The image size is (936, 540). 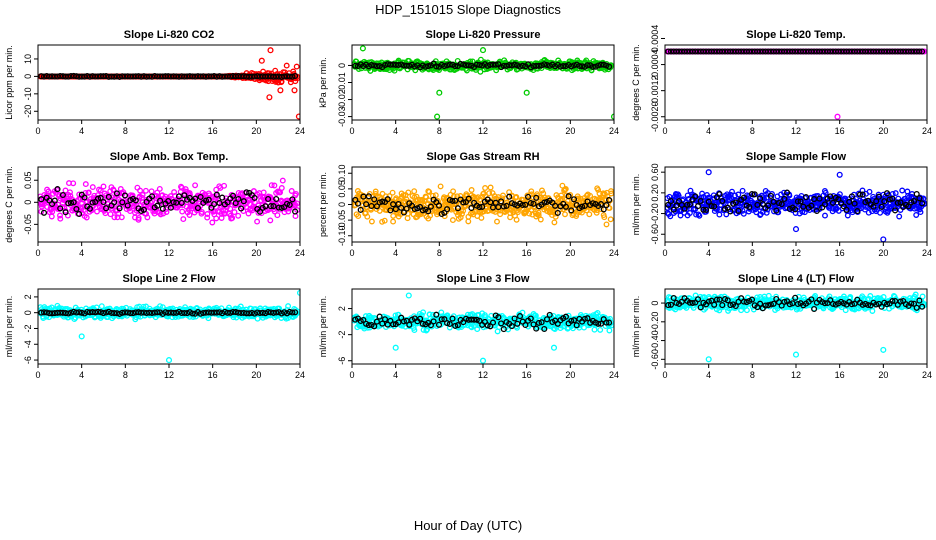 What do you see at coordinates (256, 253) in the screenshot?
I see `x-tick-label: 20` at bounding box center [256, 253].